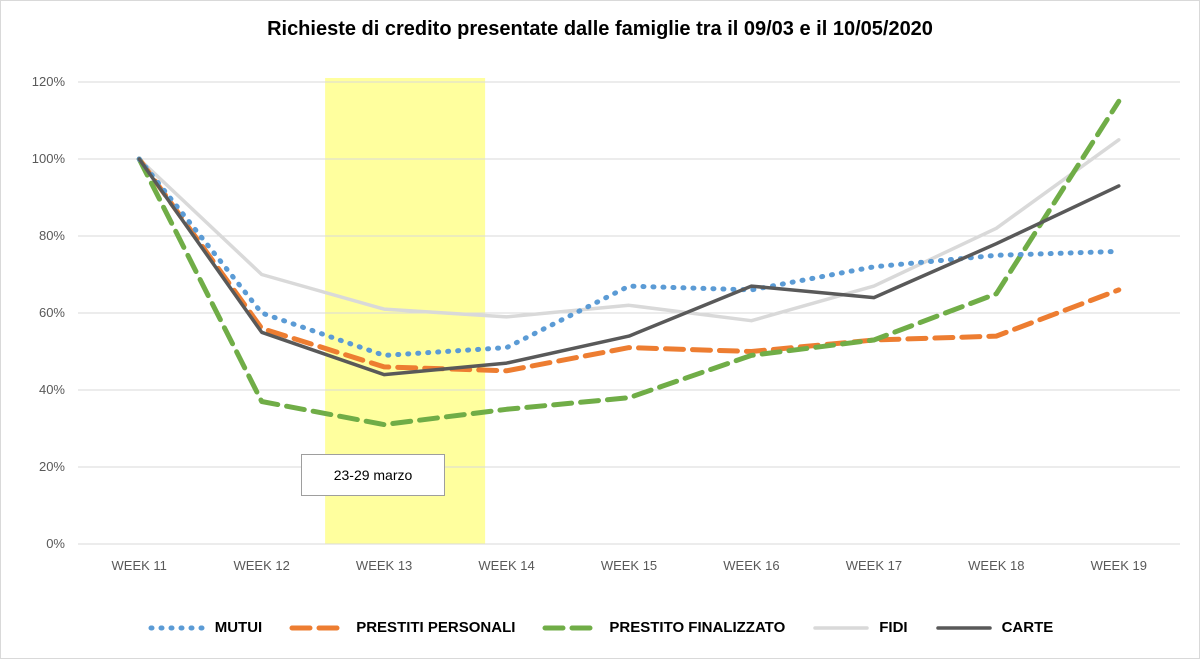 This screenshot has height=659, width=1200. I want to click on highlight-annotation: 23-29 marzo, so click(373, 475).